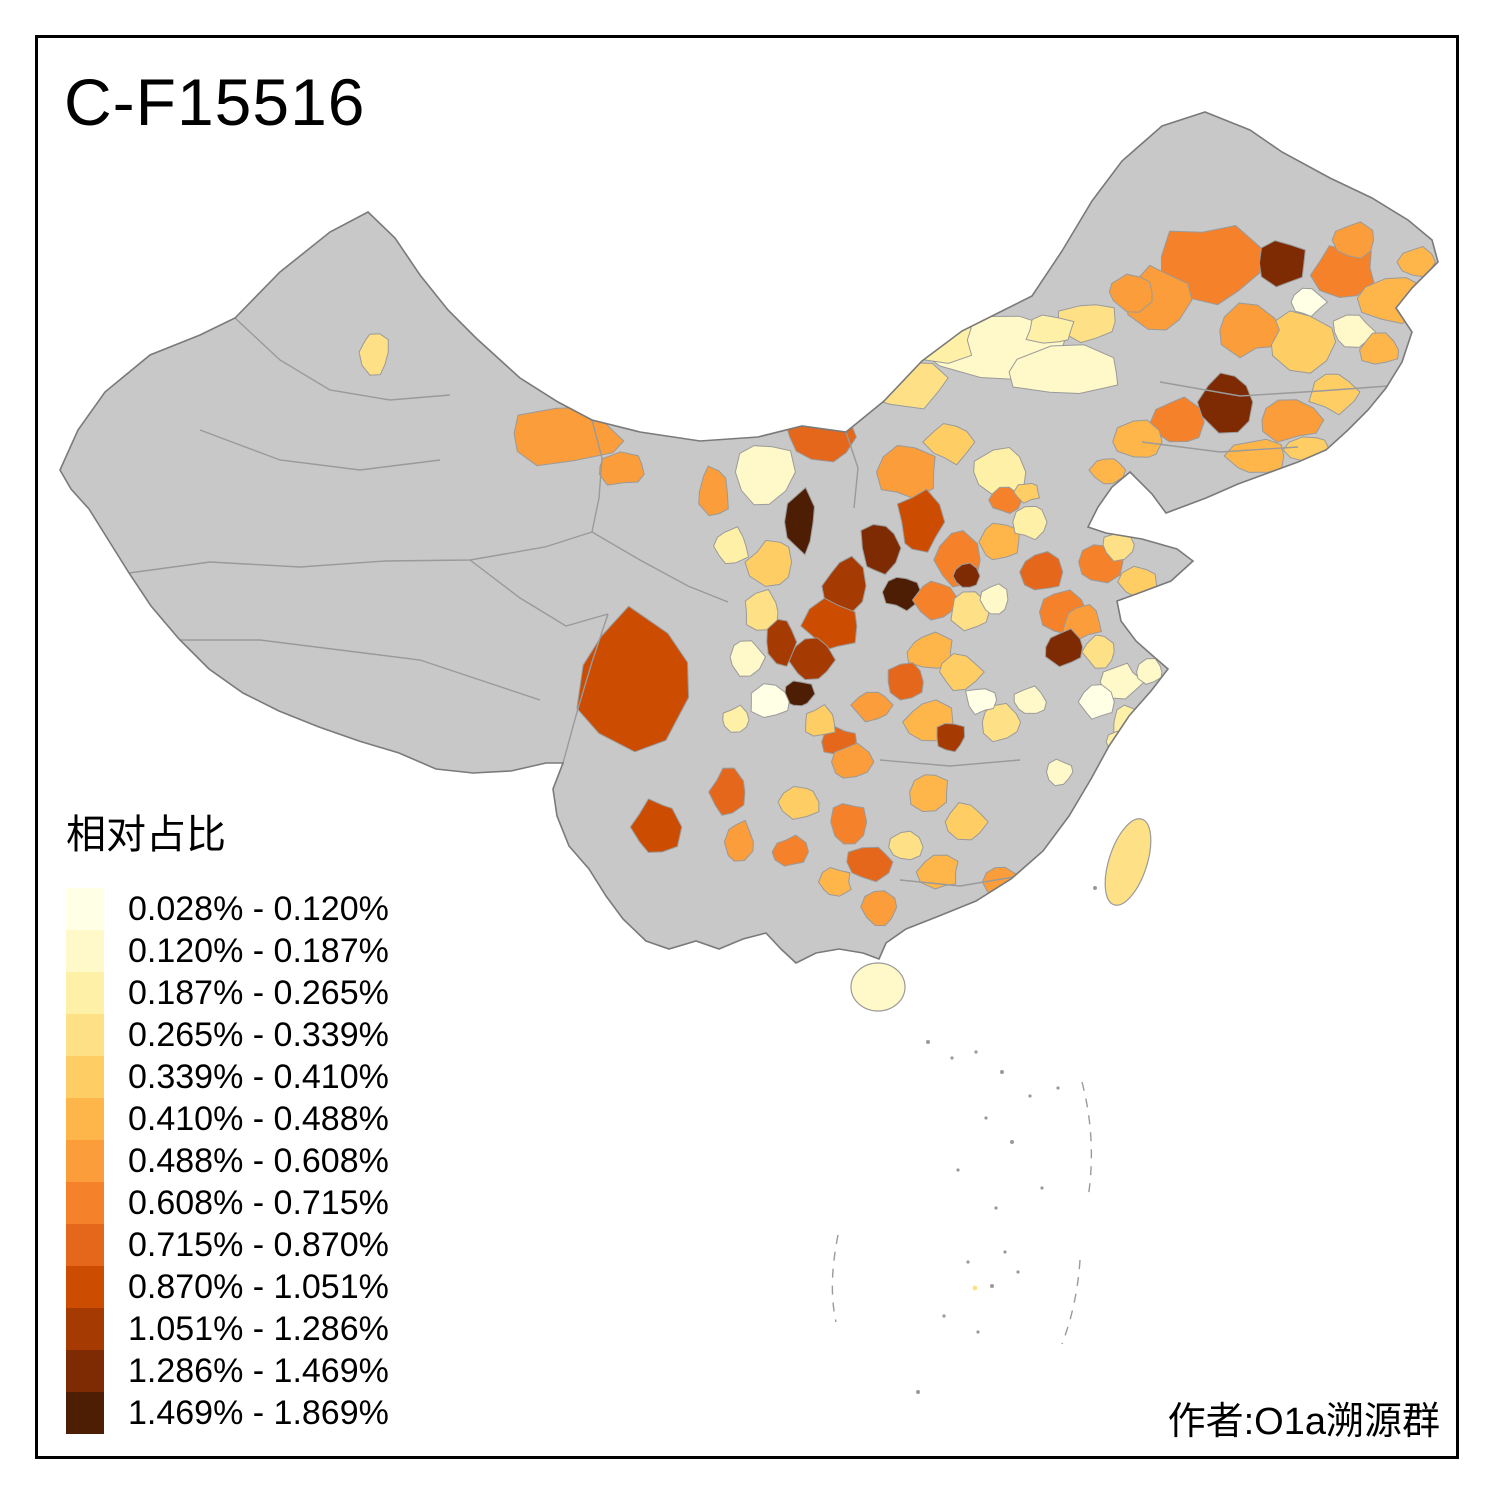 This screenshot has height=1500, width=1500. I want to click on legend-label: 0.715% - 0.870%, so click(258, 1244).